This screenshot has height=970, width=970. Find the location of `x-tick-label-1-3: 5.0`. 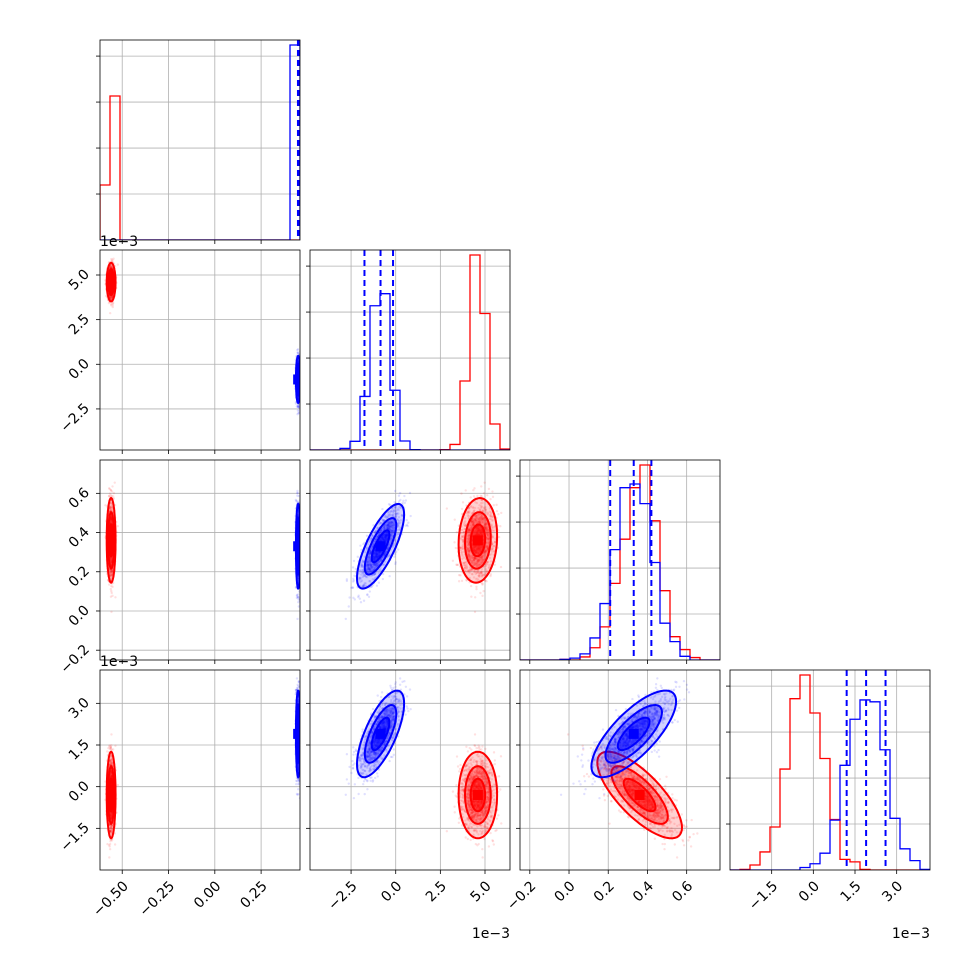

x-tick-label-1-3: 5.0 is located at coordinates (481, 891).